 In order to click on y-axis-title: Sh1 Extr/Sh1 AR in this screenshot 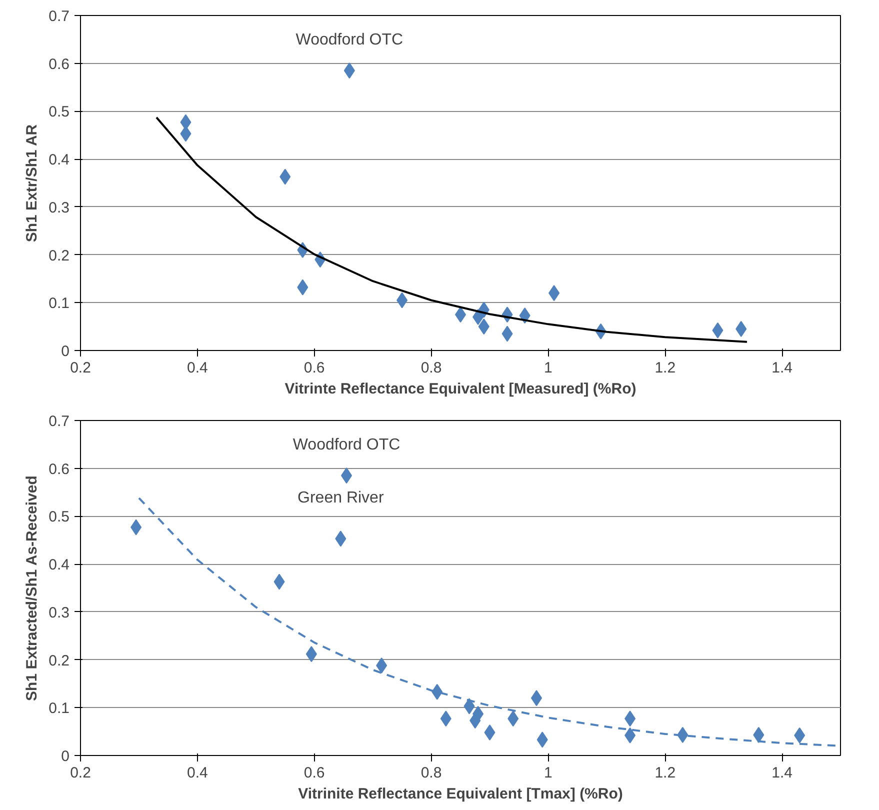, I will do `click(32, 183)`.